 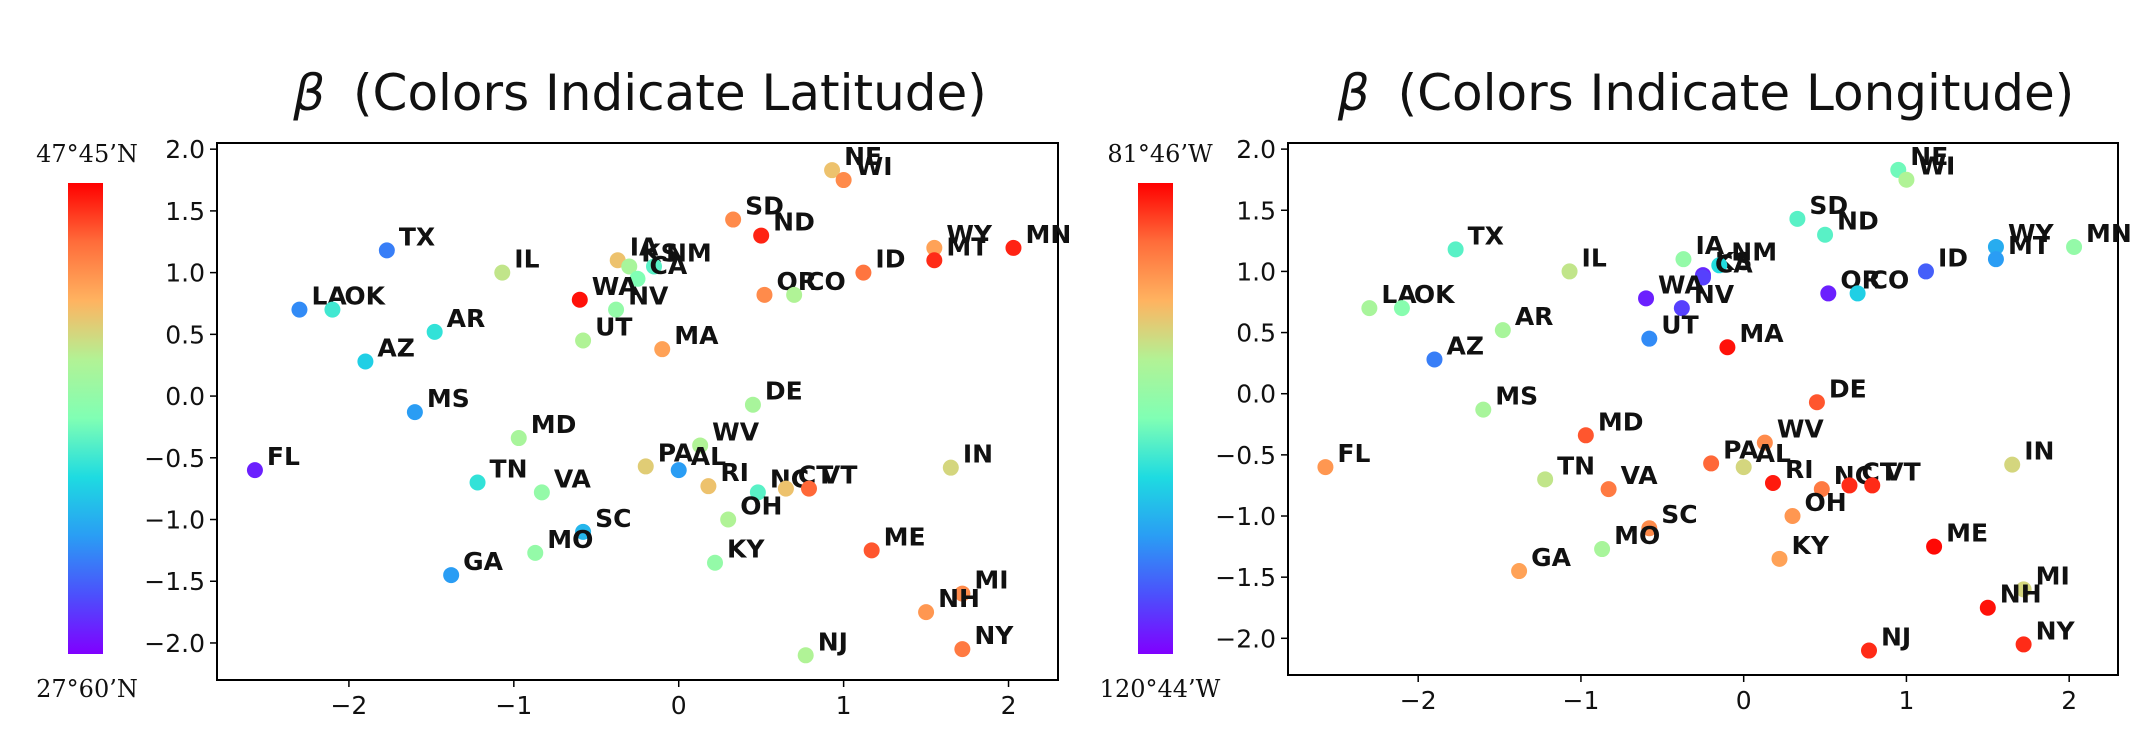 I want to click on point-ma, so click(x=662, y=349).